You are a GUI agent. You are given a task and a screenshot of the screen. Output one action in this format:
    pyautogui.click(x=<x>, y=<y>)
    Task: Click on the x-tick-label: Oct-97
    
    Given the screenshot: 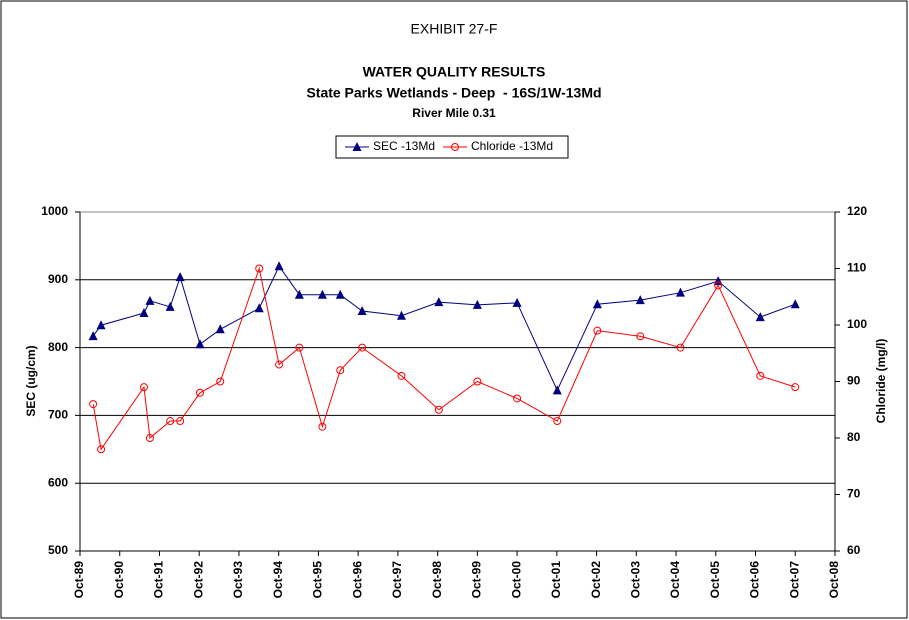 What is the action you would take?
    pyautogui.click(x=397, y=580)
    